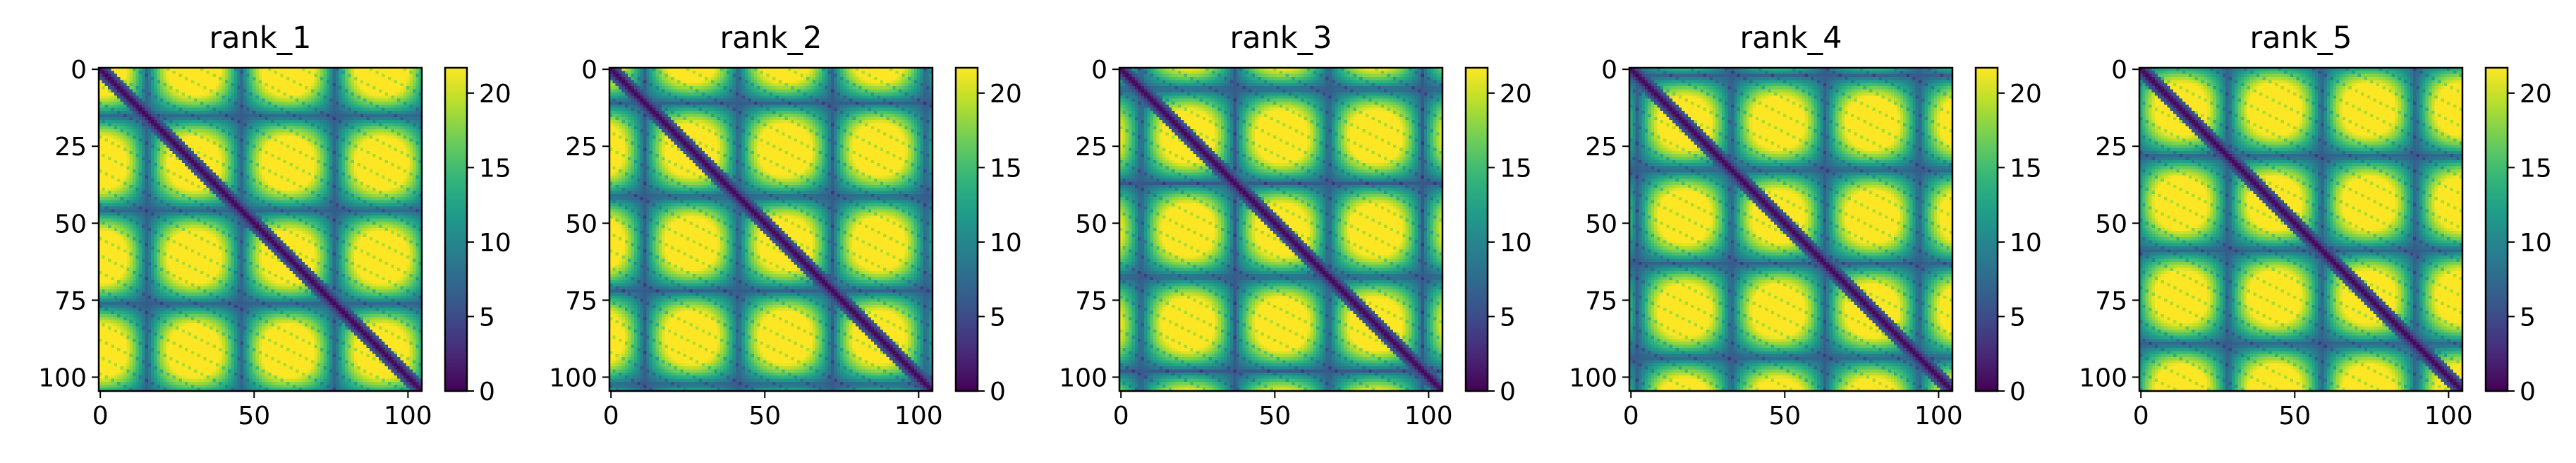 This screenshot has height=463, width=2576. What do you see at coordinates (1790, 38) in the screenshot?
I see `panel-title: rank_4` at bounding box center [1790, 38].